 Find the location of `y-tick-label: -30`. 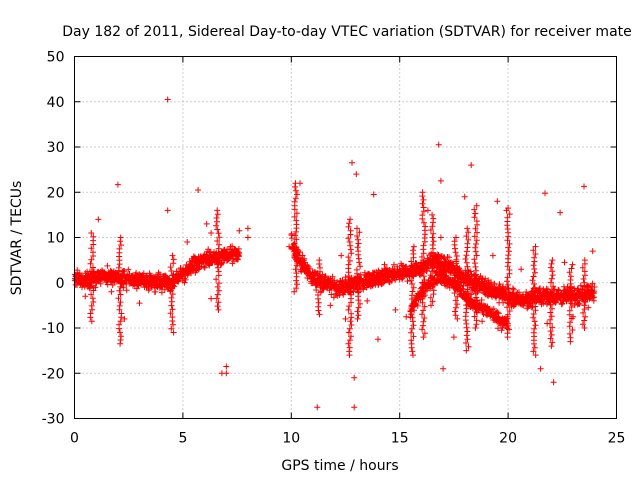

y-tick-label: -30 is located at coordinates (53, 420).